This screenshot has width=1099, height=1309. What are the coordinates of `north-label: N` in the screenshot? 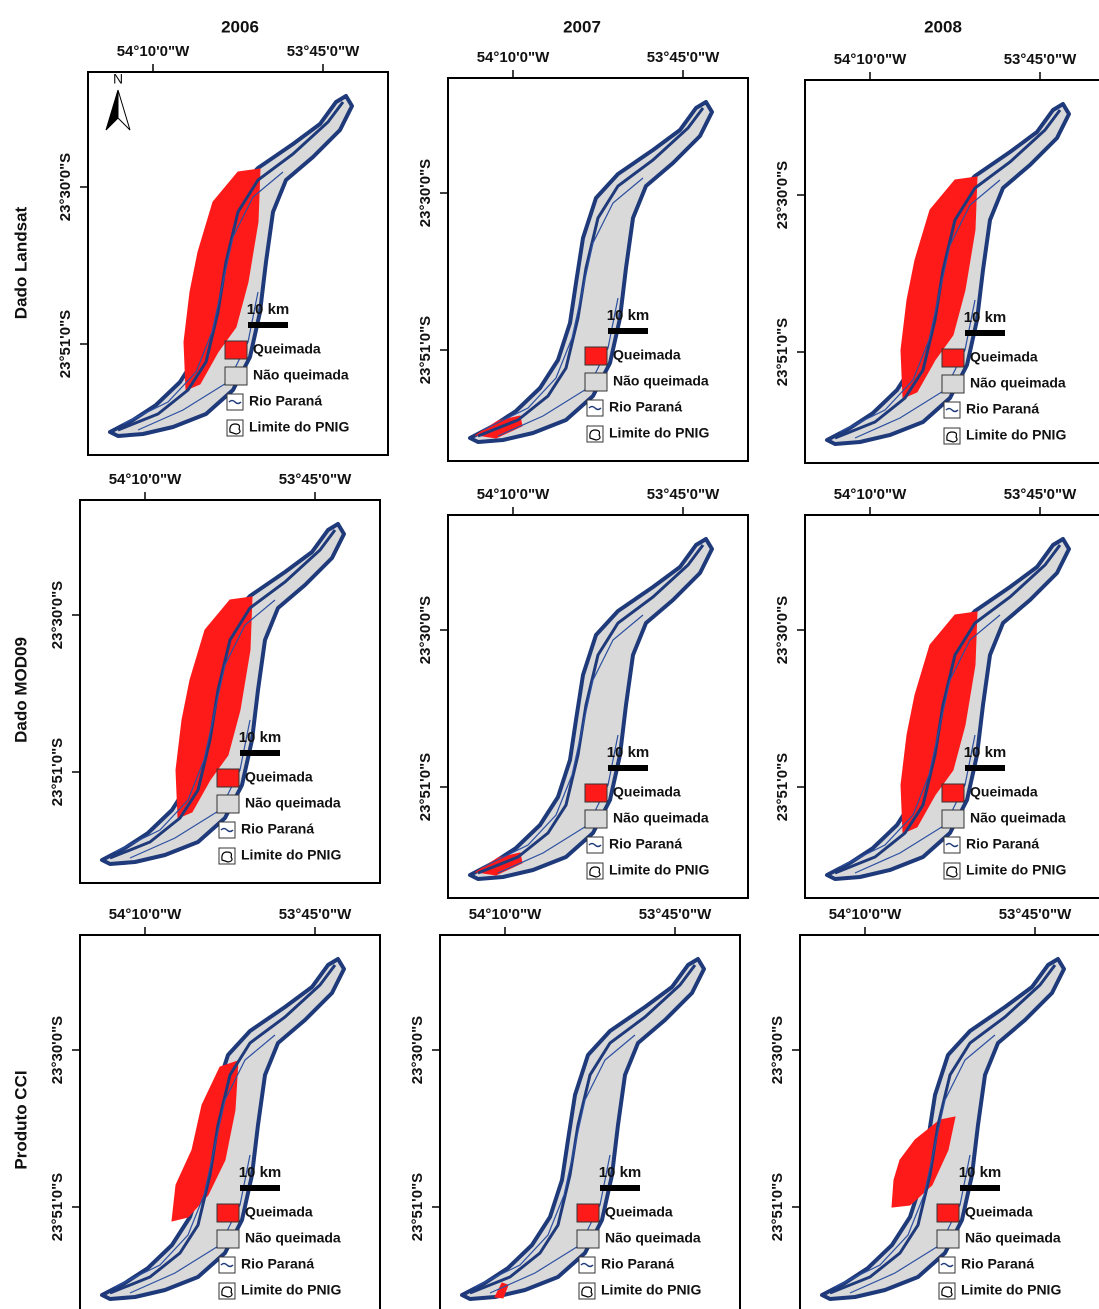 It's located at (118, 79).